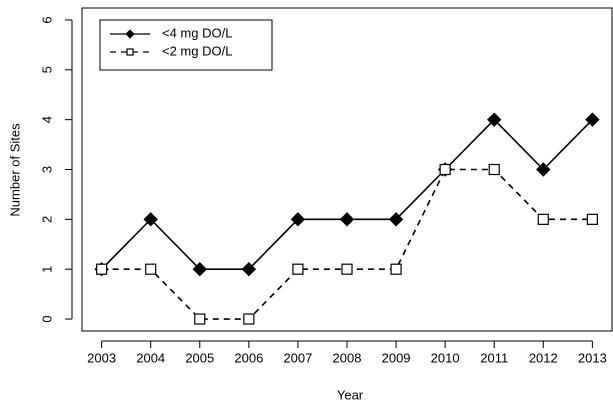 This screenshot has height=410, width=613. Describe the element at coordinates (248, 357) in the screenshot. I see `x-tick-label: 2006` at that location.